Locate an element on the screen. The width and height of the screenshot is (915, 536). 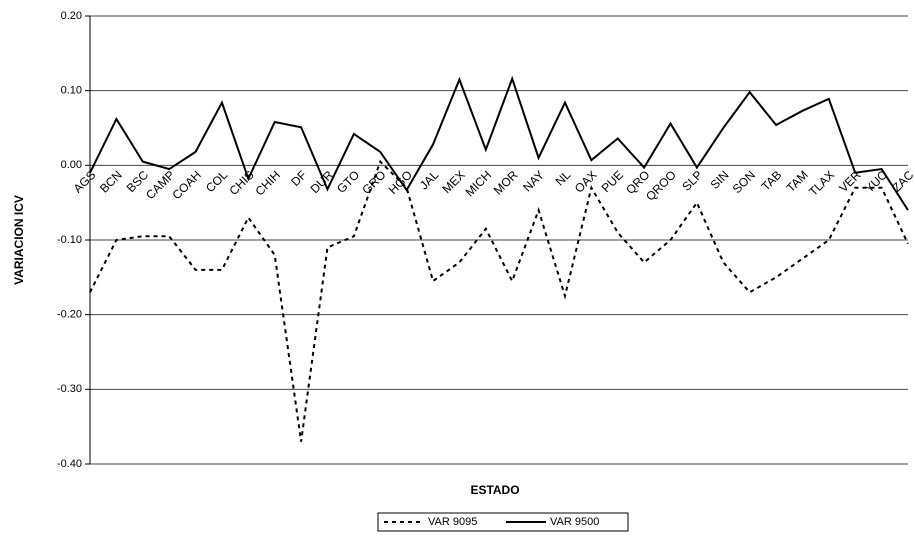
x-tick-label: OAX is located at coordinates (586, 182).